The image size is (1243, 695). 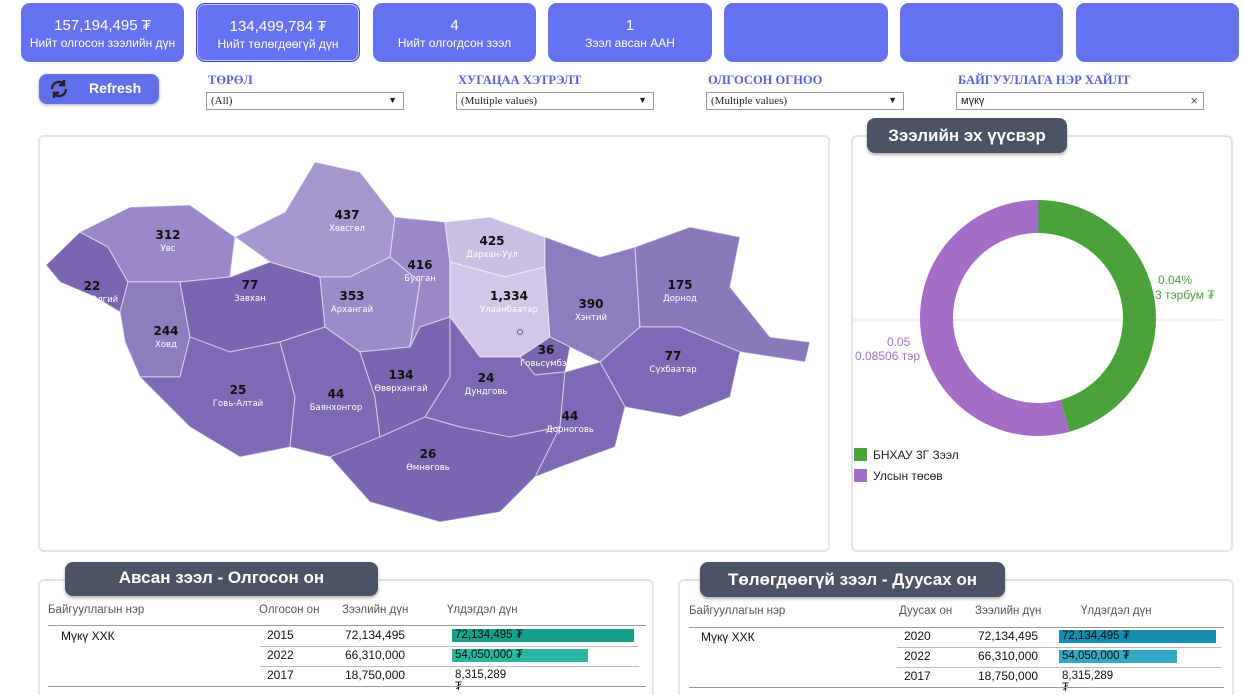 I want to click on filter-overdue-label: ХУГАЦАА ХЭТРЭЛТ, so click(x=520, y=80).